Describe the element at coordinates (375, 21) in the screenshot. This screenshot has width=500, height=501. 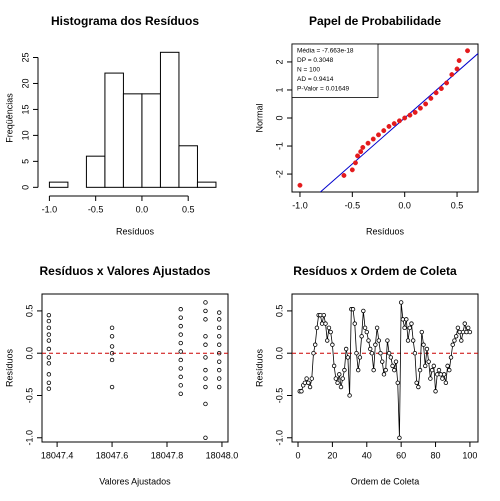
I see `chart-title: Papel de Probabilidade` at that location.